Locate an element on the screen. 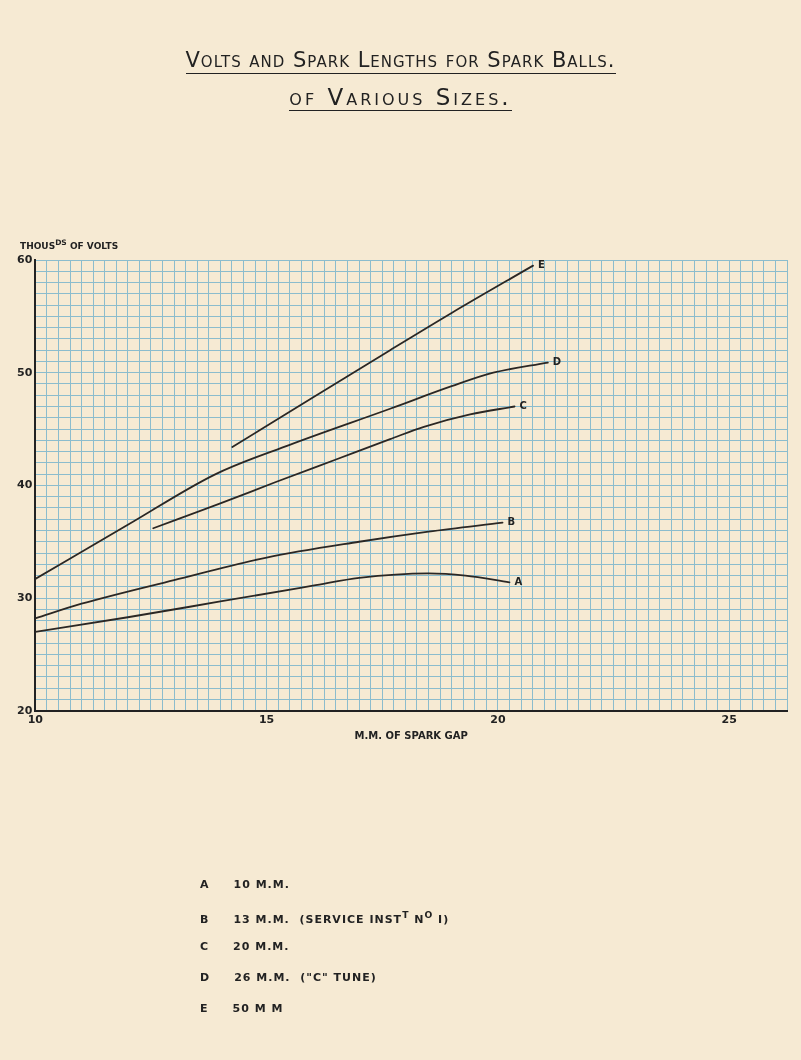 This screenshot has width=801, height=1060. series-label: A is located at coordinates (518, 581).